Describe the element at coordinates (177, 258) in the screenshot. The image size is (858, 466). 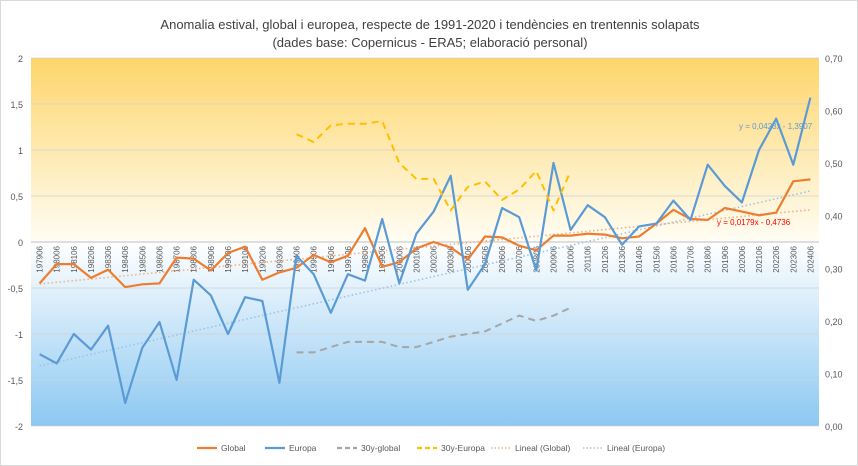
I see `x-tick-label: 198706` at that location.